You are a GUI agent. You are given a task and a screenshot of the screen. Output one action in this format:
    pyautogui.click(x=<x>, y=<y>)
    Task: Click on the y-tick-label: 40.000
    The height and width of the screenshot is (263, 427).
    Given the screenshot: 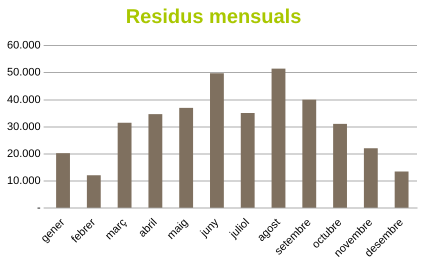 What is the action you would take?
    pyautogui.click(x=23, y=100)
    